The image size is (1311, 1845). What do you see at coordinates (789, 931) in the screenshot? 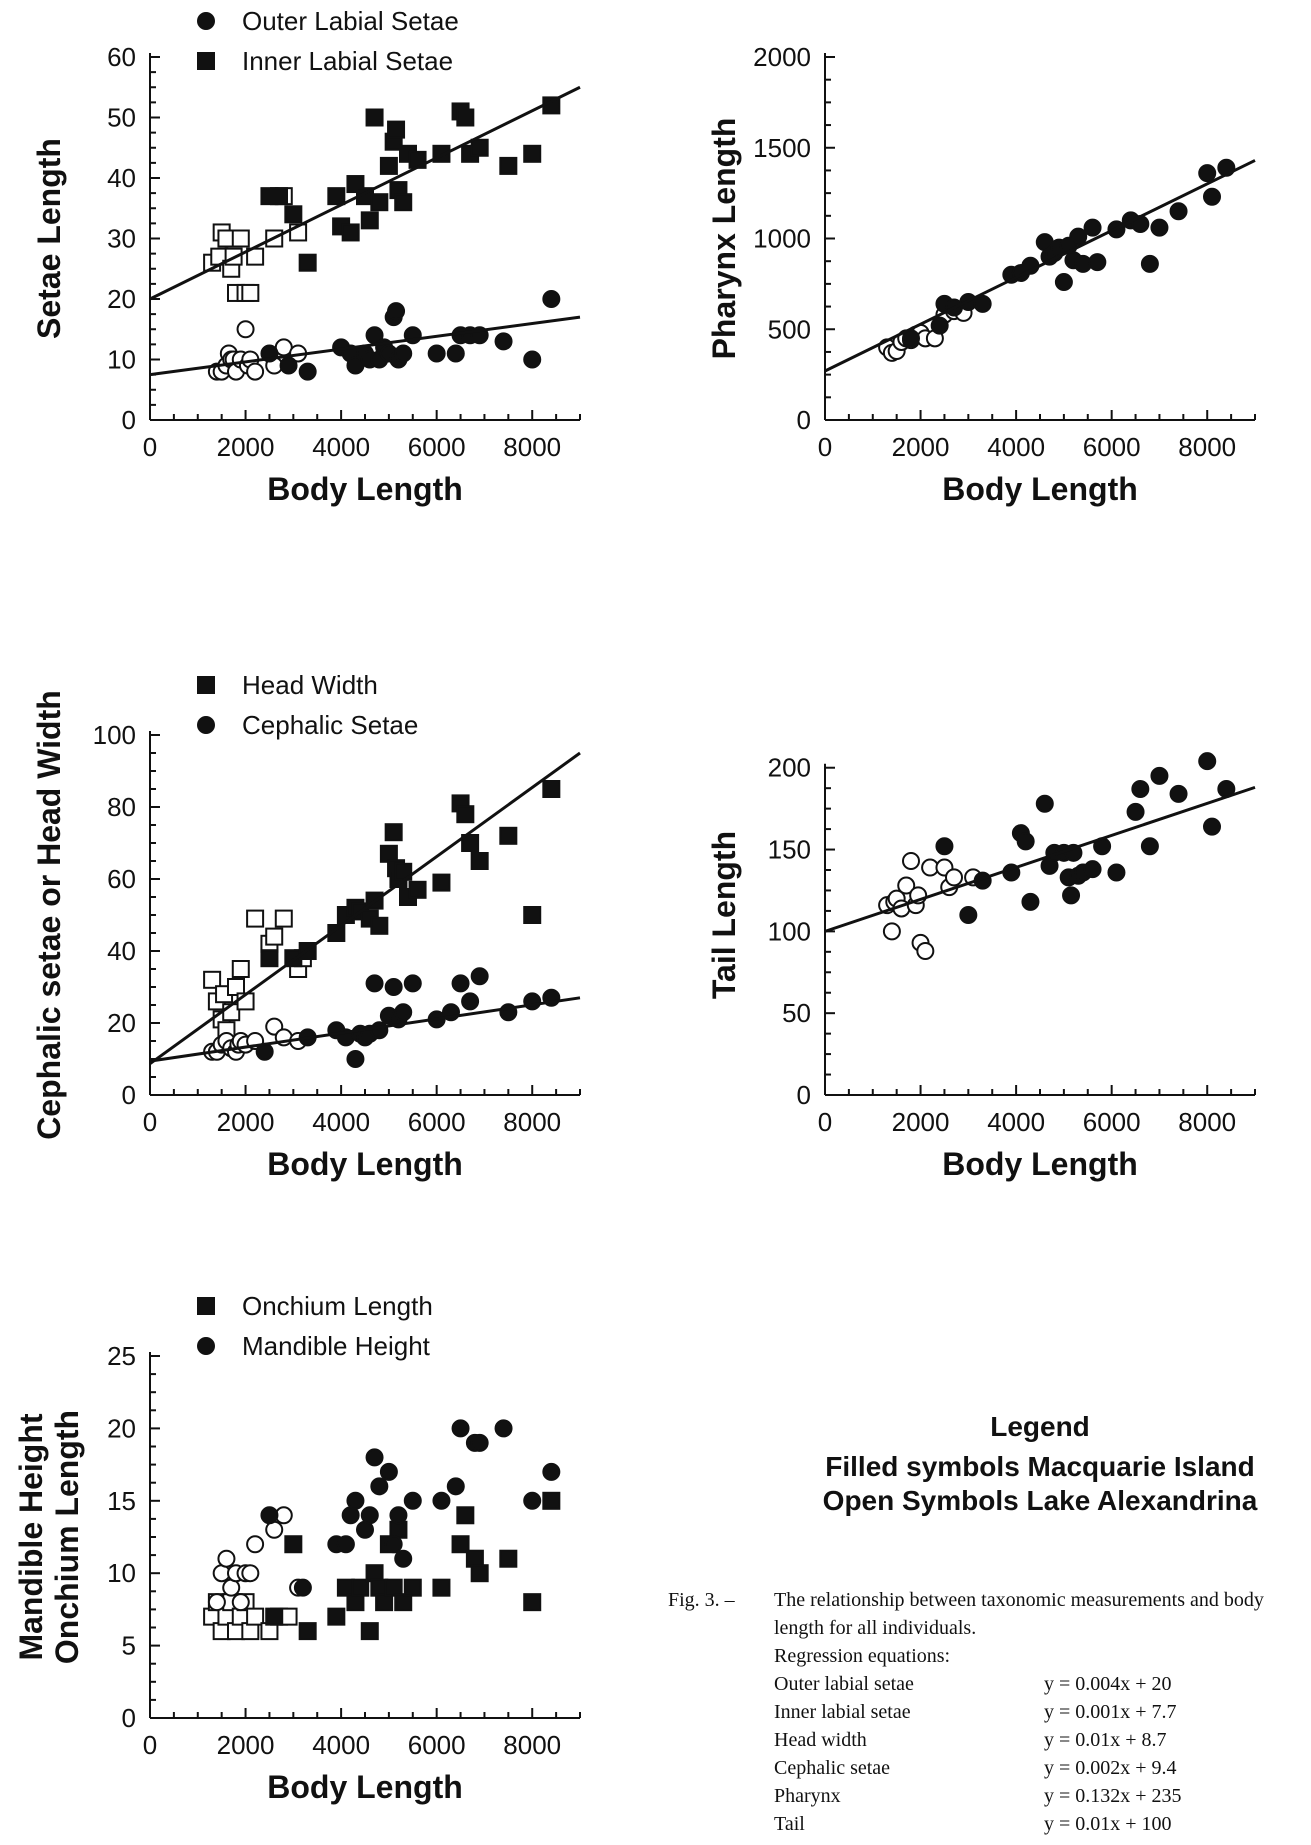
I see `y-tick-label: 100` at bounding box center [789, 931].